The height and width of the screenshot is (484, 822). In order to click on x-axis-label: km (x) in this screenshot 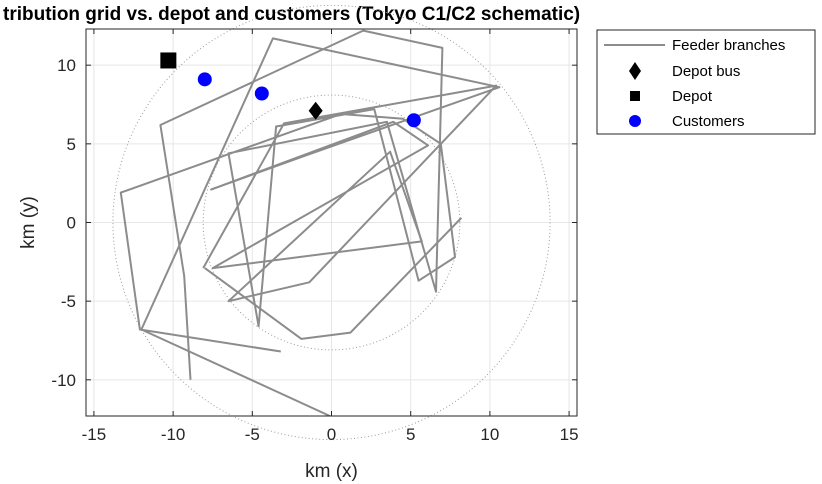, I will do `click(331, 471)`.